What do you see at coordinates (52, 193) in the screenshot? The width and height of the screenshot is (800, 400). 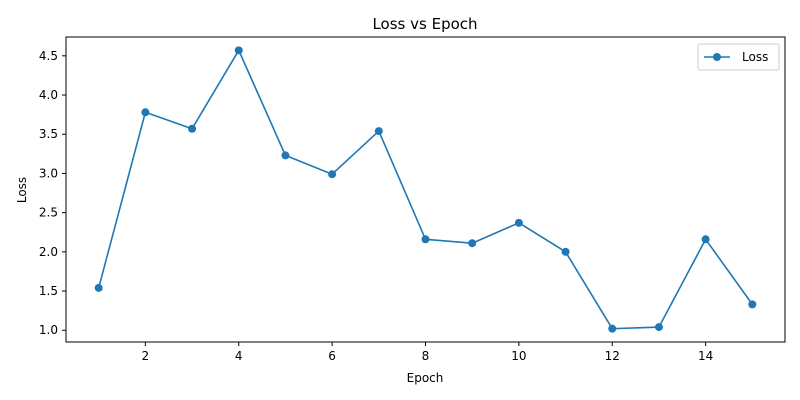 I see `y-axis: 1.0 1.5 2.0 2.5 3.0 3.5 4.0 4.5` at bounding box center [52, 193].